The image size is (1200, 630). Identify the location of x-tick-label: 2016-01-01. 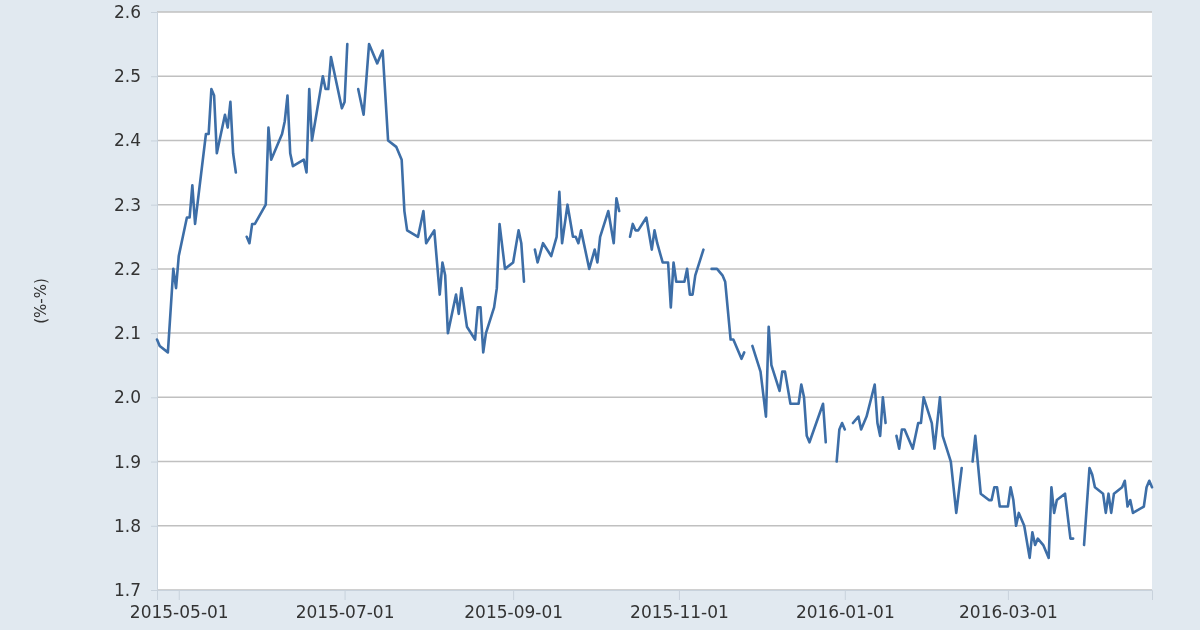
(845, 612).